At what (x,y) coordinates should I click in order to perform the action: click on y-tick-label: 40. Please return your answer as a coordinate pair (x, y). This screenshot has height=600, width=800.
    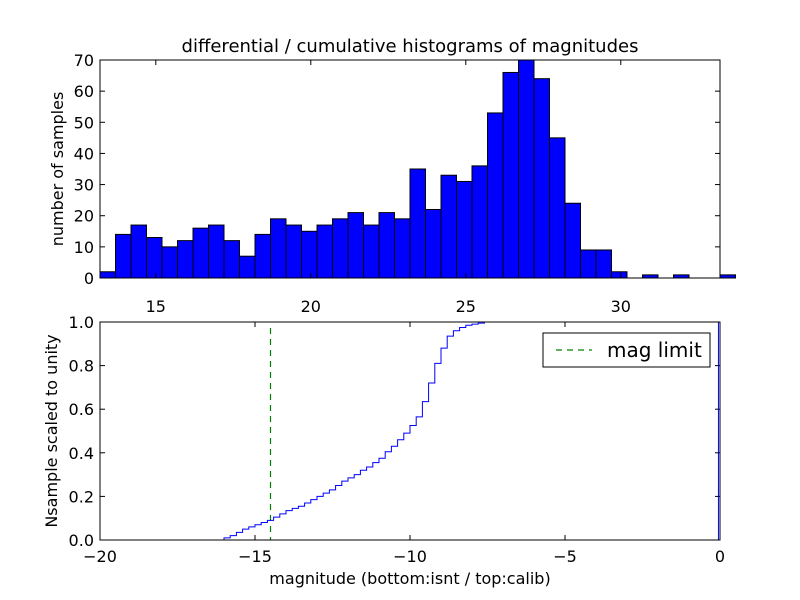
    Looking at the image, I should click on (84, 153).